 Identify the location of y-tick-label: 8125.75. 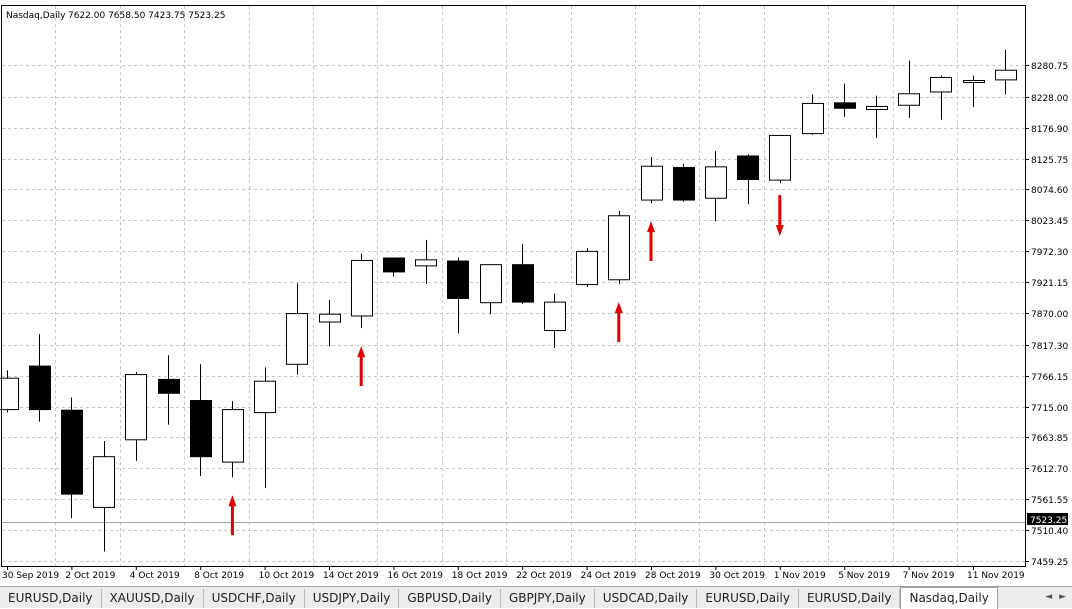
(1049, 161).